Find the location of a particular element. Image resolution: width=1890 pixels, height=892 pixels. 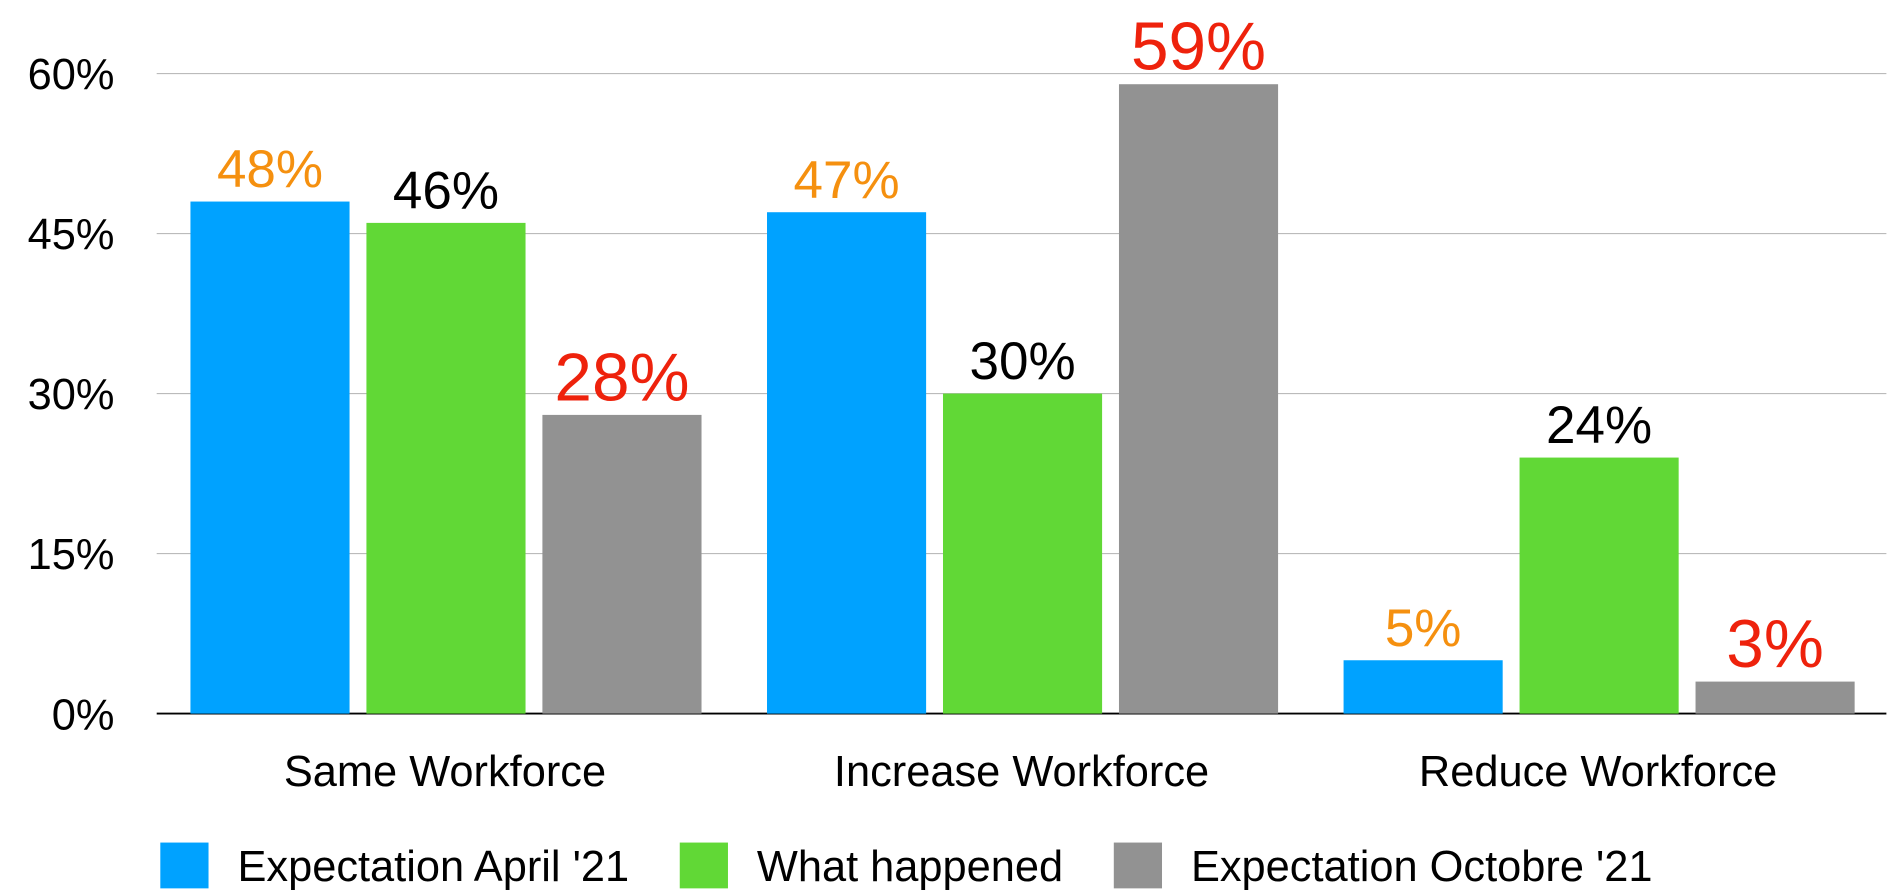

x-tick-label: Same Workforce is located at coordinates (445, 772).